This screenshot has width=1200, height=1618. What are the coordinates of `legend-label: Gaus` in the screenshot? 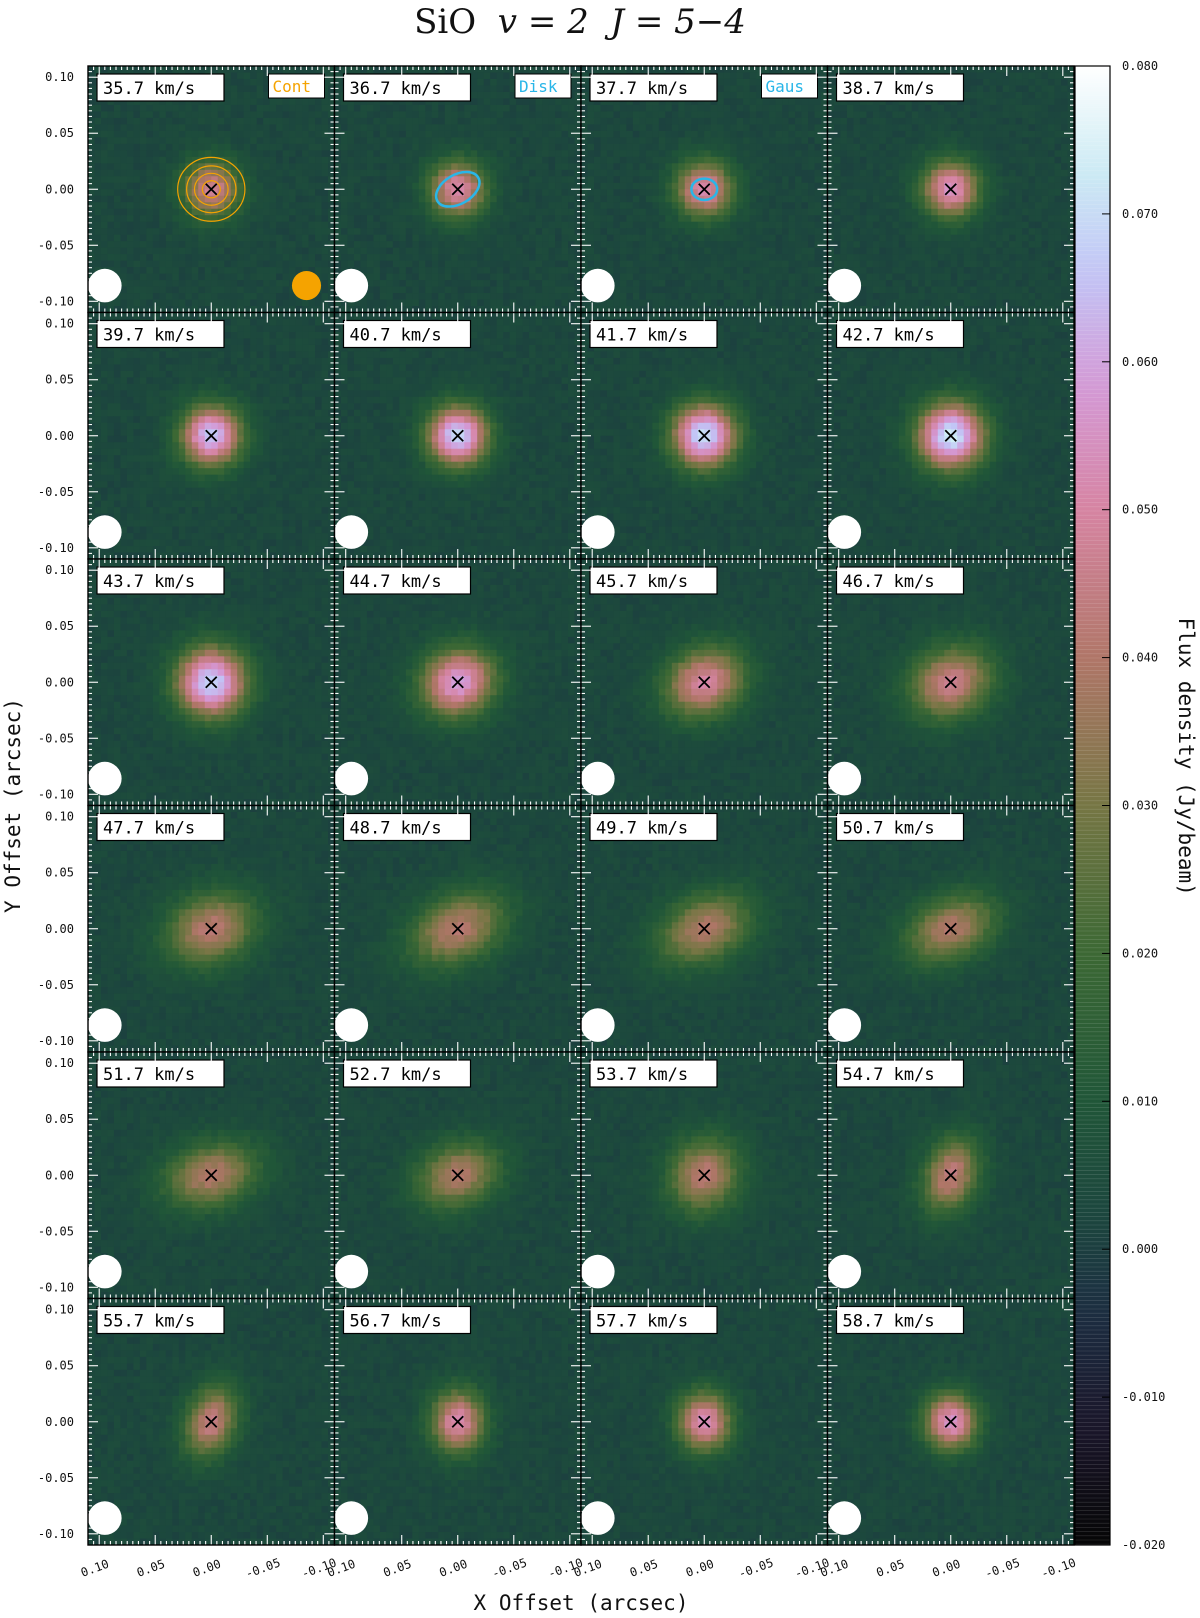 It's located at (785, 86).